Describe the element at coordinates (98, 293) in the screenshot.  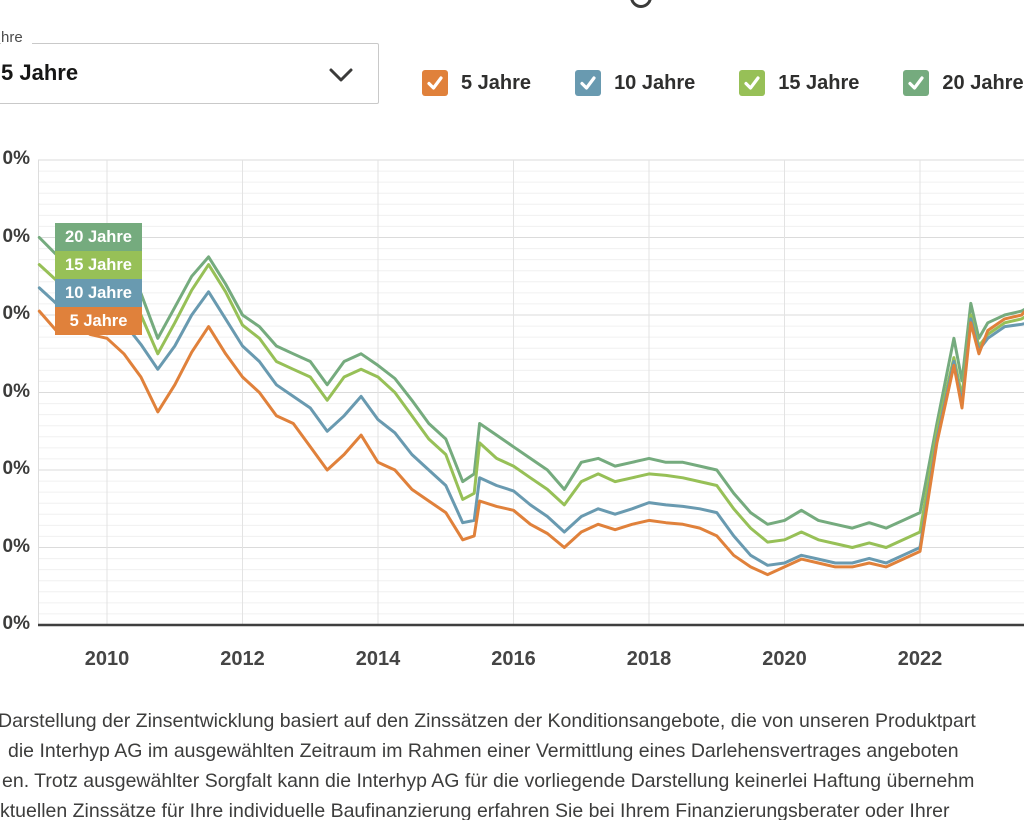
I see `series-badge-10-jahre: 10 Jahre` at that location.